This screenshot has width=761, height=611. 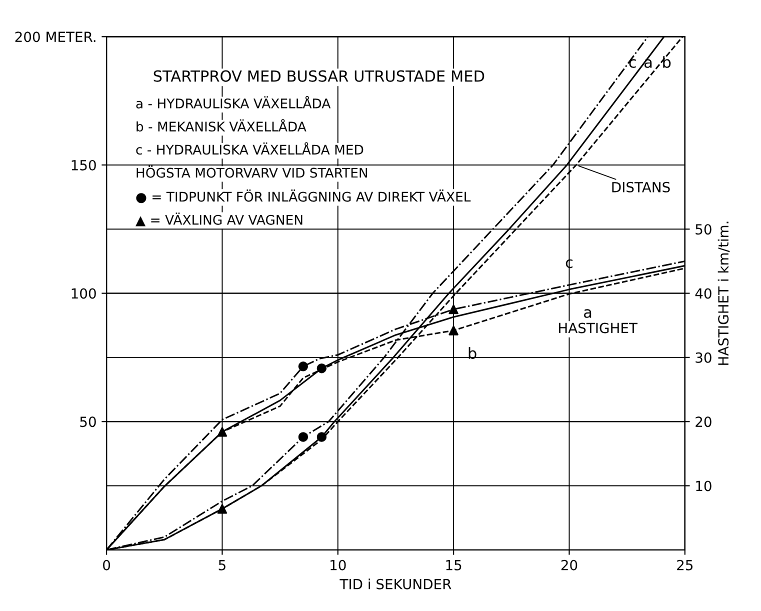 I want to click on y2-tick-label: 30, so click(x=704, y=357).